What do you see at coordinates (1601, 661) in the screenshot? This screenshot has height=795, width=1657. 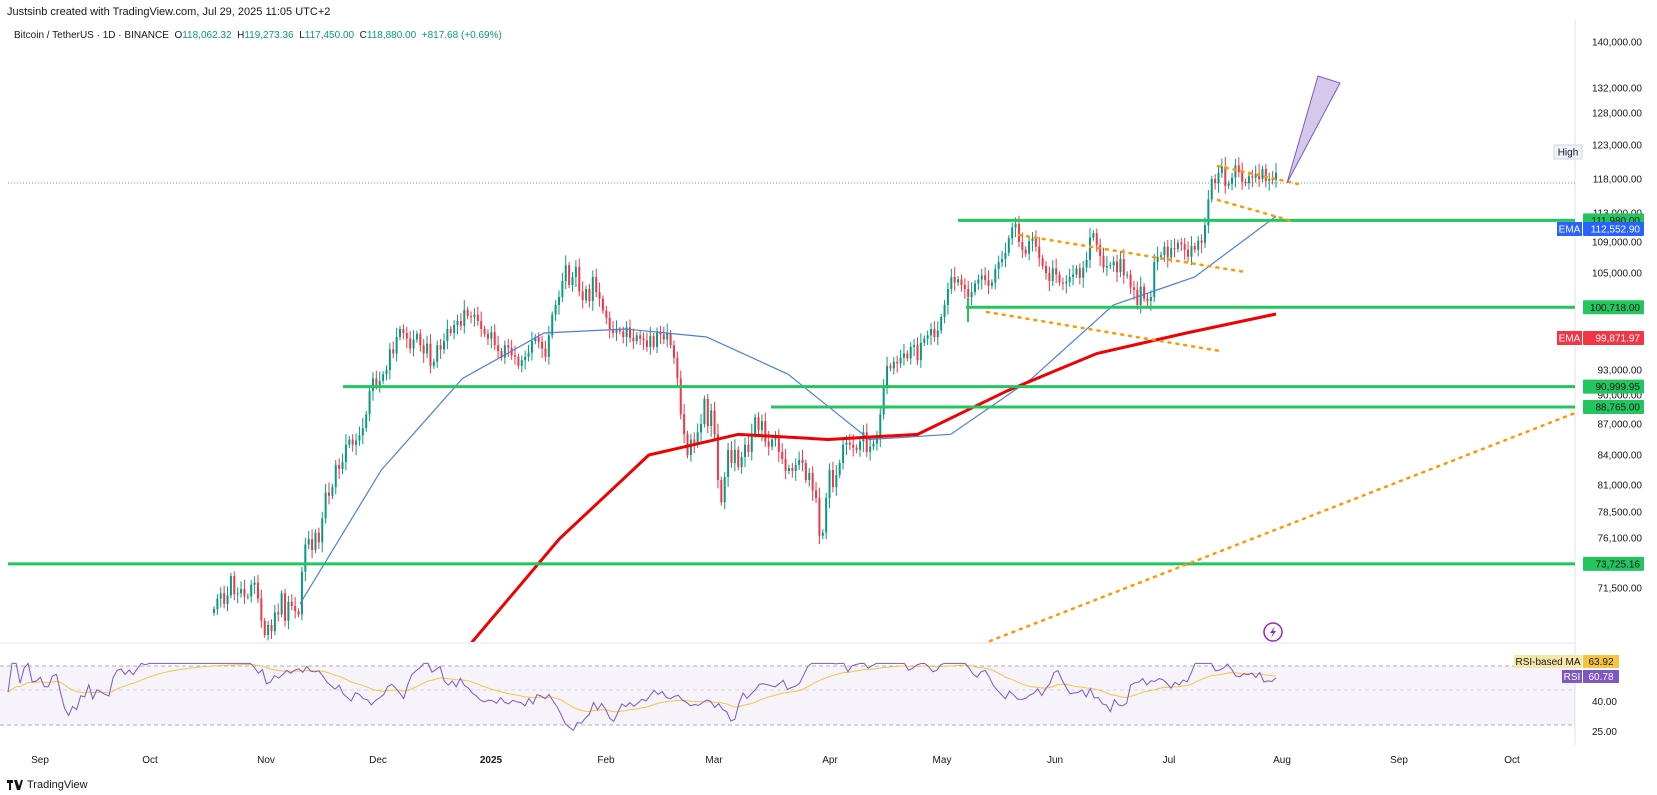 I see `rsi-ma-value-badge: 63.92` at bounding box center [1601, 661].